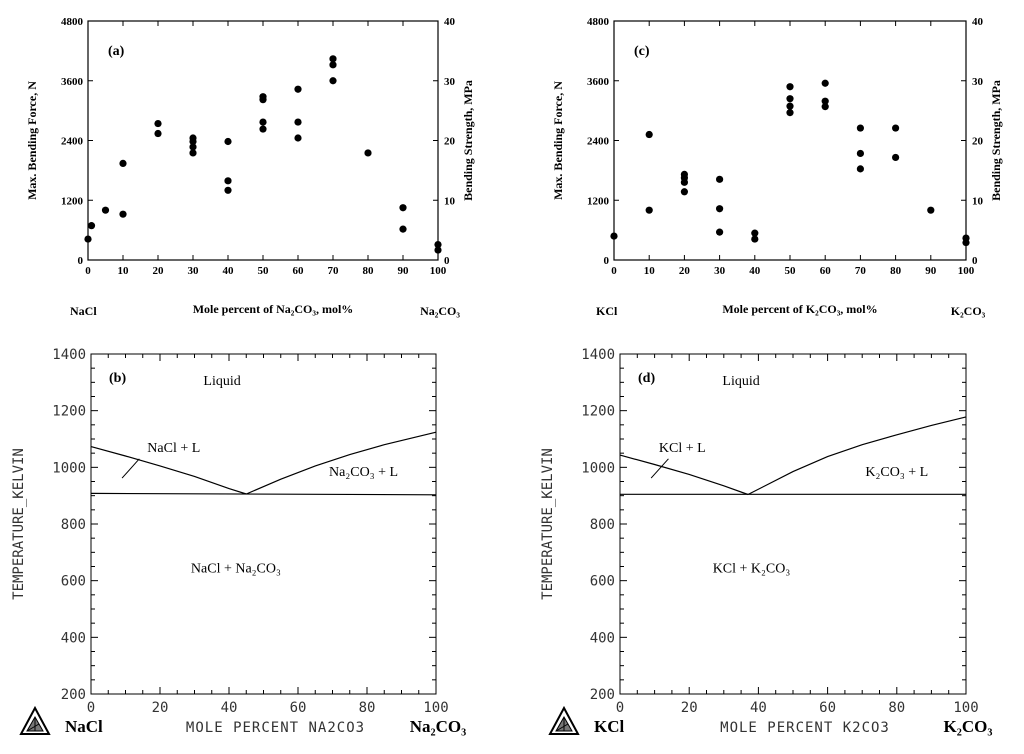 Image resolution: width=1024 pixels, height=754 pixels. I want to click on y-tick-label: 2400, so click(72, 142).